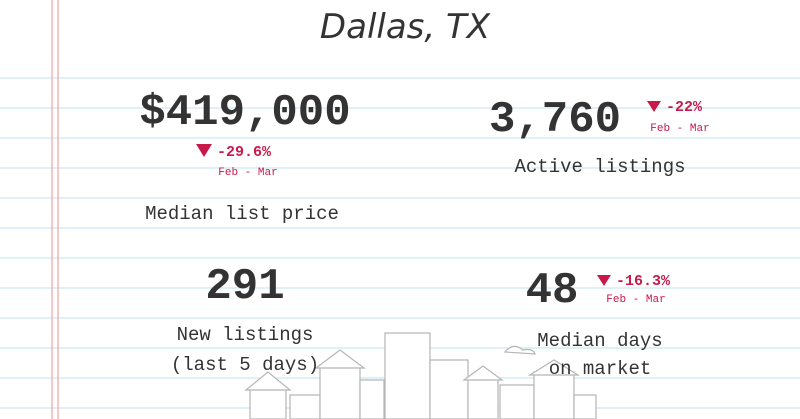  I want to click on stat-value: $419,000, so click(244, 113).